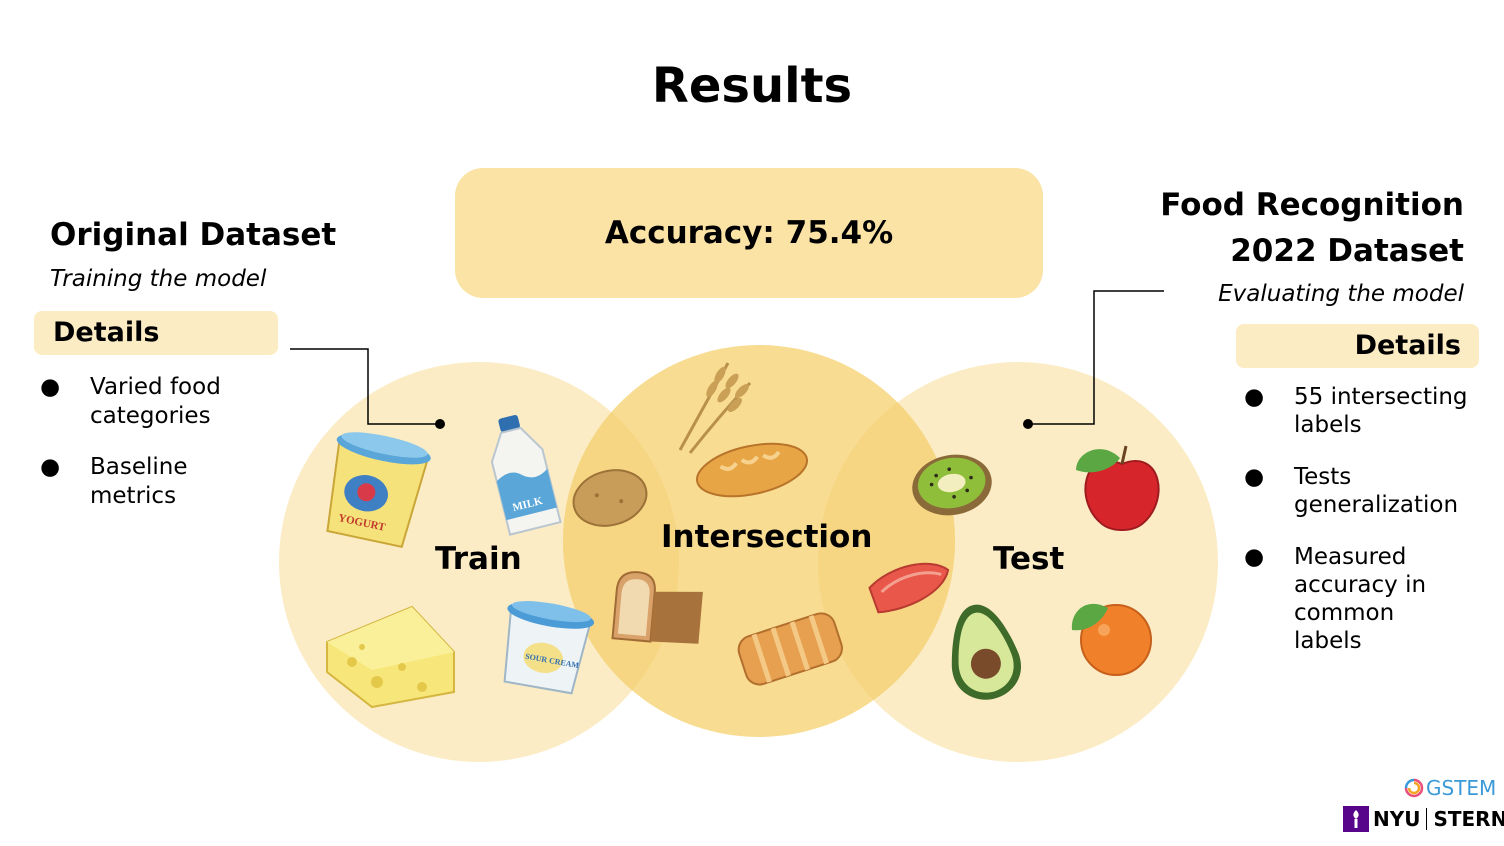 This screenshot has height=846, width=1504. I want to click on original-dataset-subtitle: Training the model, so click(158, 279).